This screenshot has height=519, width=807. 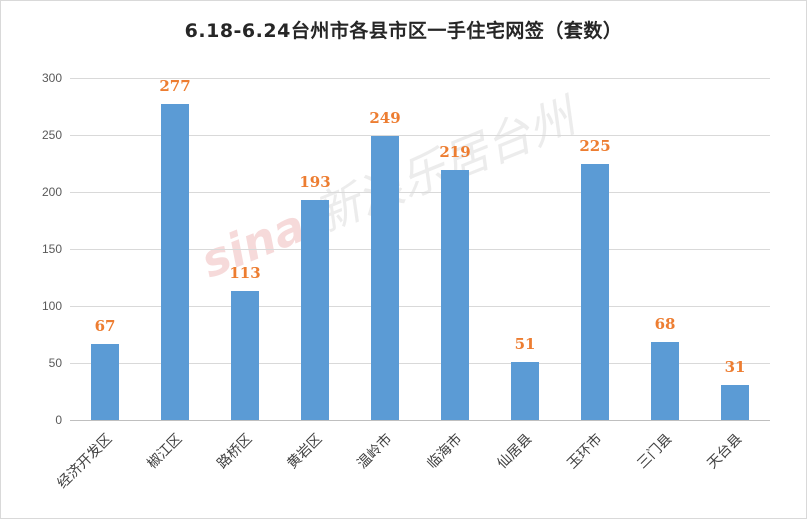 What do you see at coordinates (105, 325) in the screenshot?
I see `data-label: 67` at bounding box center [105, 325].